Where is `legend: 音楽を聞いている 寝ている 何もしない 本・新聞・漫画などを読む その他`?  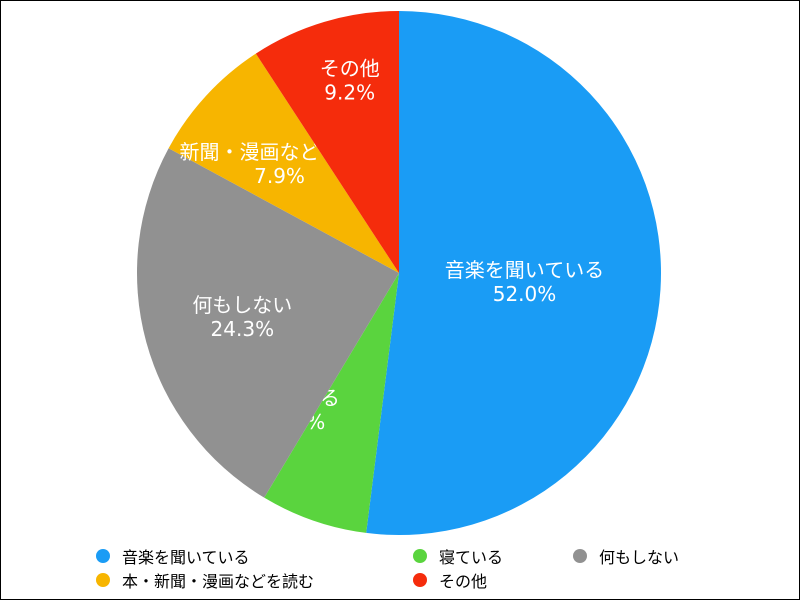 legend: 音楽を聞いている 寝ている 何もしない 本・新聞・漫画などを読む その他 is located at coordinates (406, 569).